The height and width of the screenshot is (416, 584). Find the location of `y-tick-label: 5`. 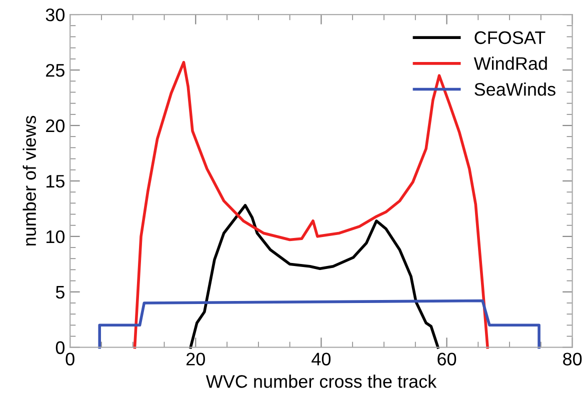

y-tick-label: 5 is located at coordinates (60, 292).